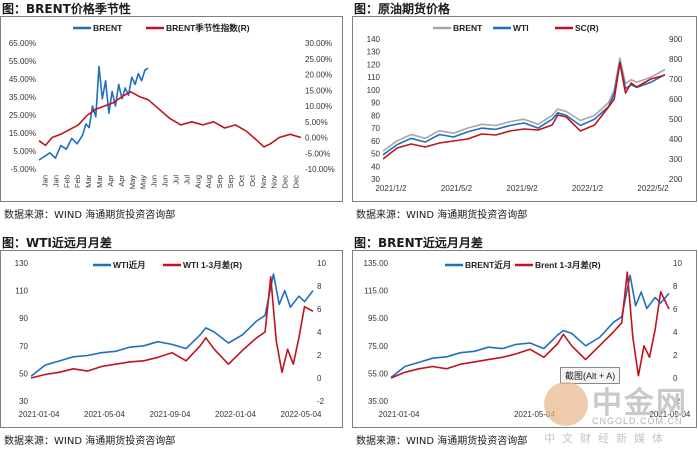 Image resolution: width=698 pixels, height=454 pixels. Describe the element at coordinates (378, 318) in the screenshot. I see `left-tick-label: 95.00` at that location.